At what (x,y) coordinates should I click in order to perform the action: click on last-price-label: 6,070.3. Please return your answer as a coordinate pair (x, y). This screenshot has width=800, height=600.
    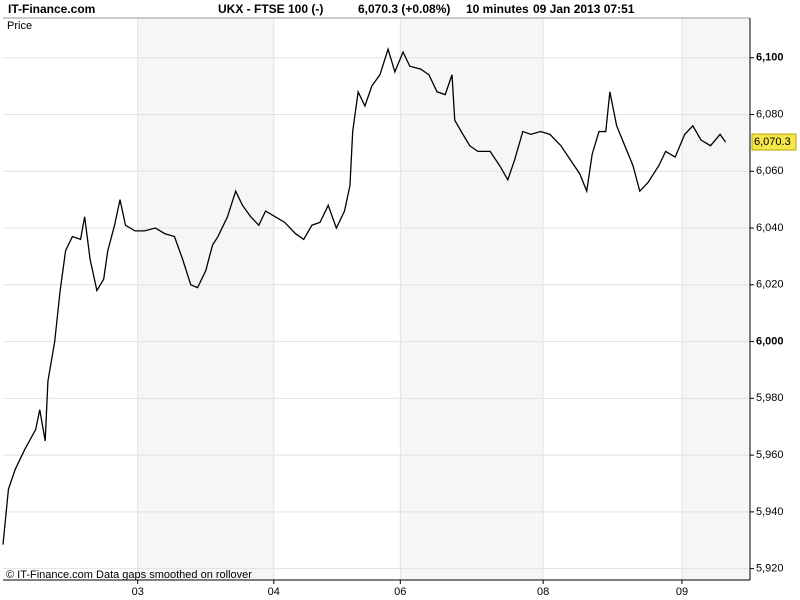
    Looking at the image, I should click on (772, 142).